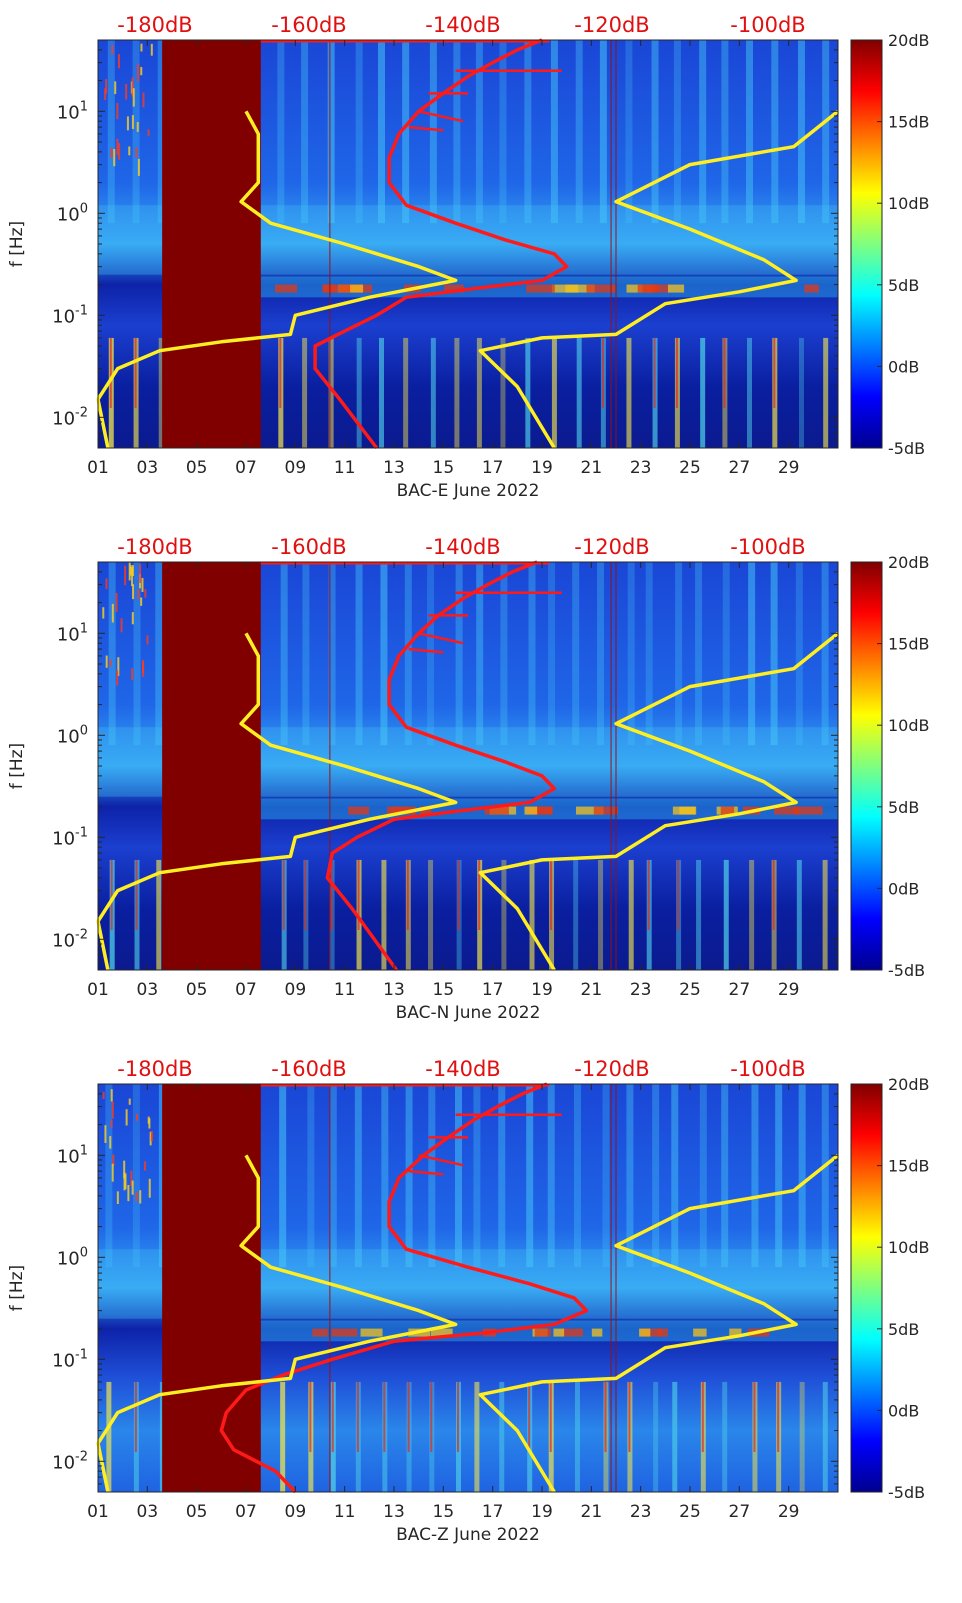  I want to click on y-tick-label: 10⁻², so click(70, 939).